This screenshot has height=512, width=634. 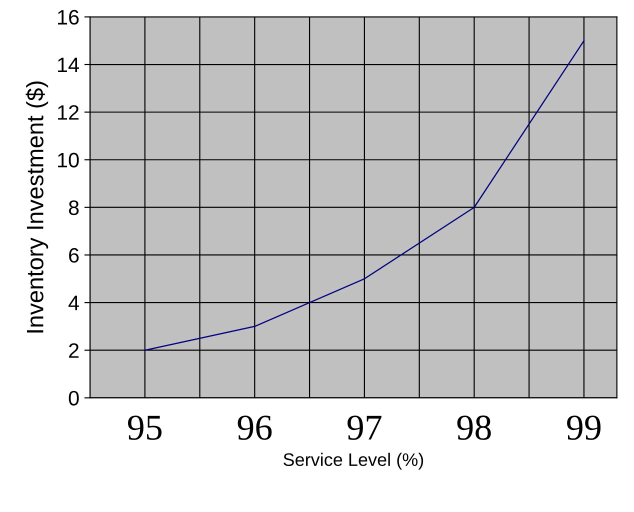 I want to click on y-axis-title: Inventory Investment ($), so click(x=37, y=207).